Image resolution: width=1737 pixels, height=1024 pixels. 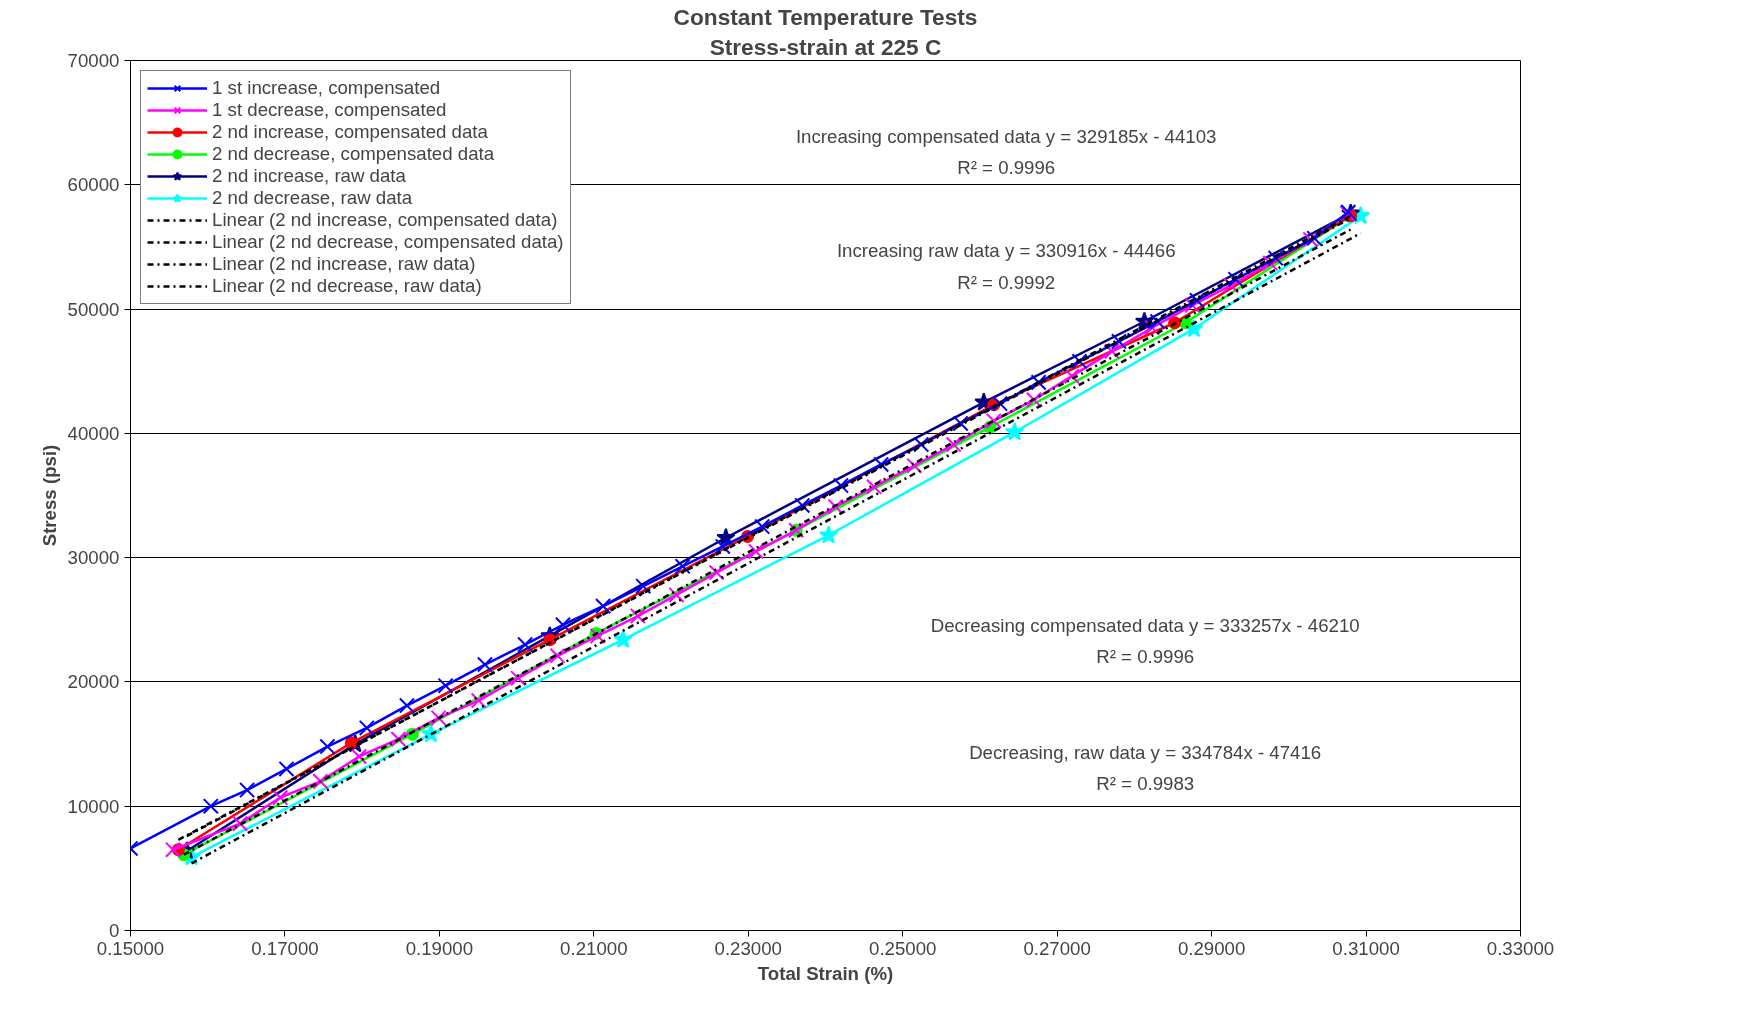 What do you see at coordinates (825, 46) in the screenshot?
I see `chart-subtitle: Stress-strain at 225 C` at bounding box center [825, 46].